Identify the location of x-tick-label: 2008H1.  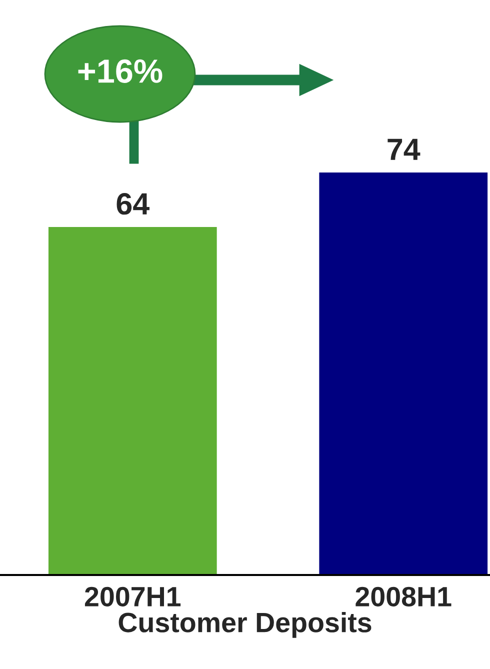
(404, 596).